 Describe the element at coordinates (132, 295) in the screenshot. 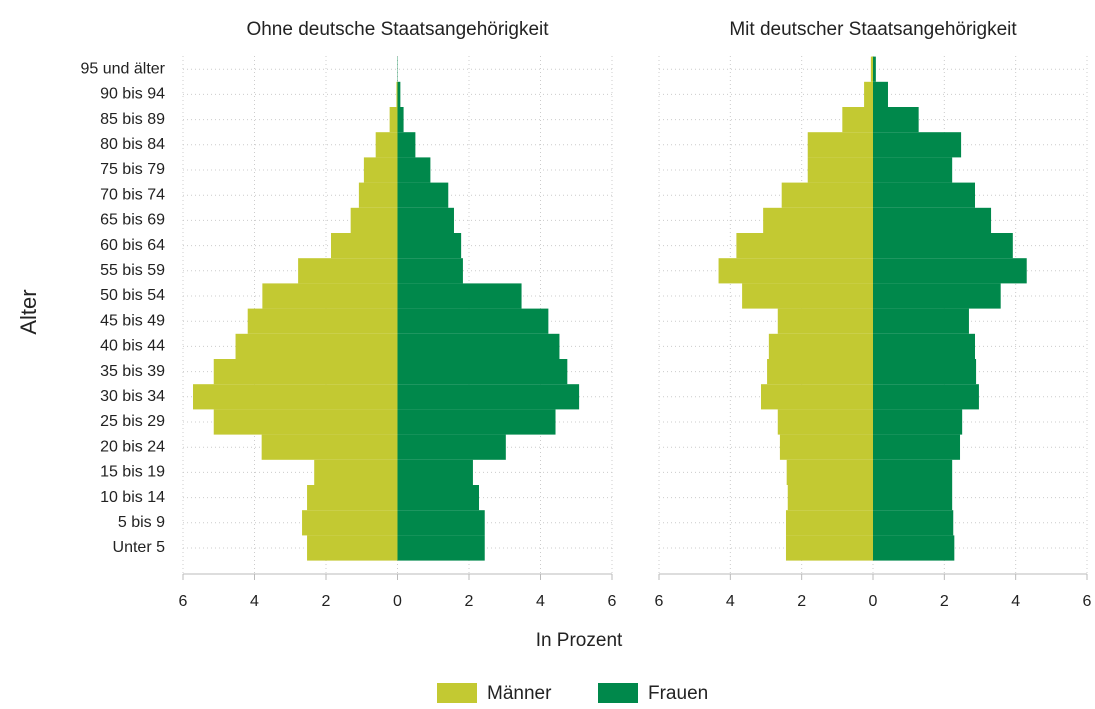

I see `y-tick-label: 50 bis 54` at that location.